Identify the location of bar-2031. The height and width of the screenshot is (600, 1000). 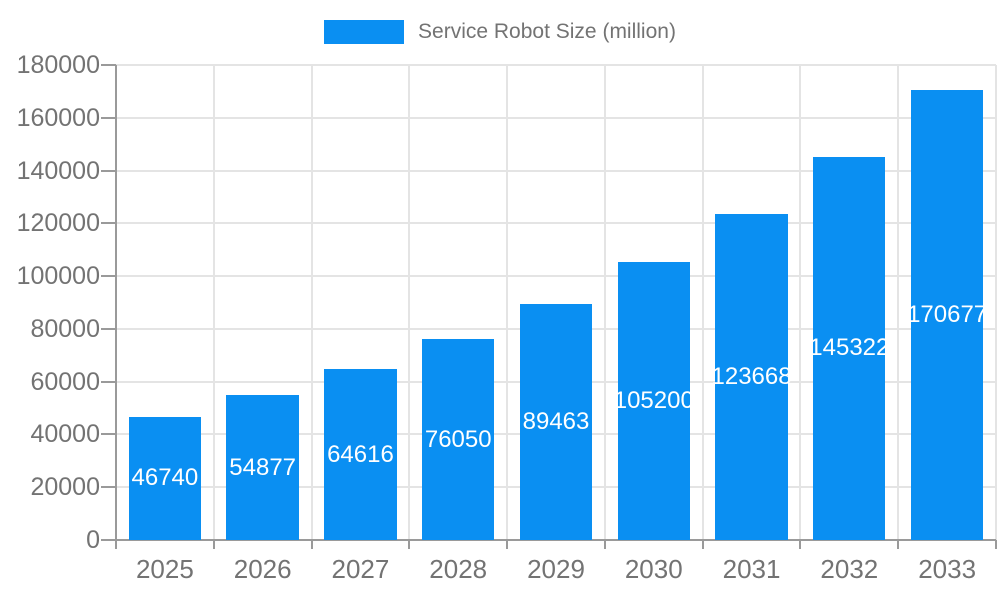
(751, 376).